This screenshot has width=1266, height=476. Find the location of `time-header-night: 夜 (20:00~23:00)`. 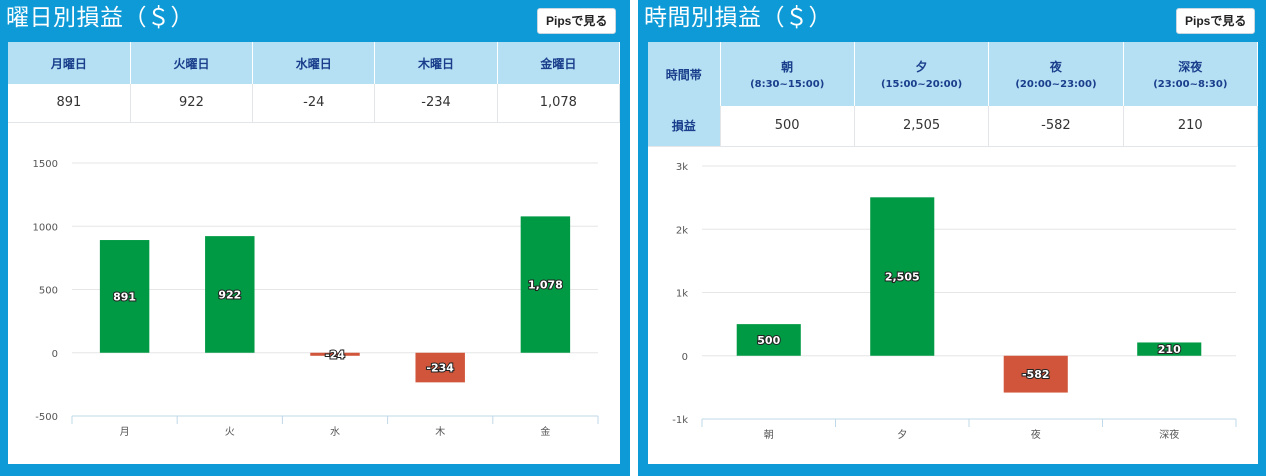

time-header-night: 夜 (20:00~23:00) is located at coordinates (1056, 74).